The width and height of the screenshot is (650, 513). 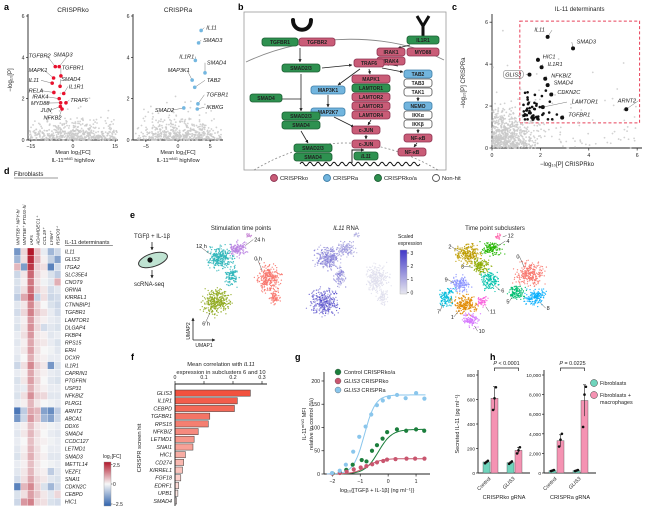 What do you see at coordinates (189, 330) in the screenshot?
I see `svg-text: UMAP2` at bounding box center [189, 330].